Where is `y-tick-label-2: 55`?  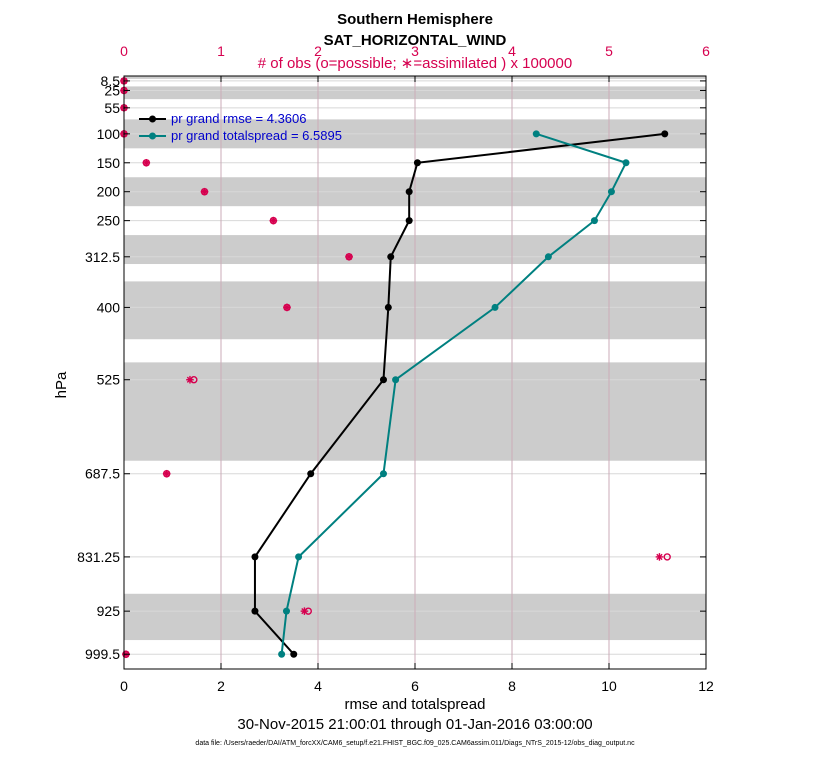
y-tick-label-2: 55 is located at coordinates (112, 108).